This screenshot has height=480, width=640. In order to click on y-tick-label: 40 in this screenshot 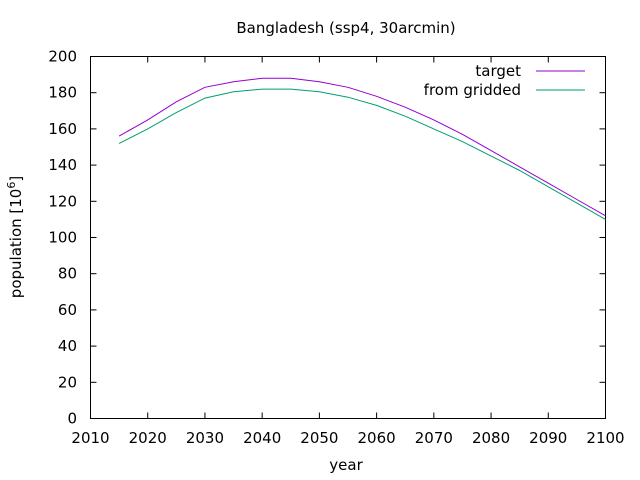, I will do `click(67, 346)`.